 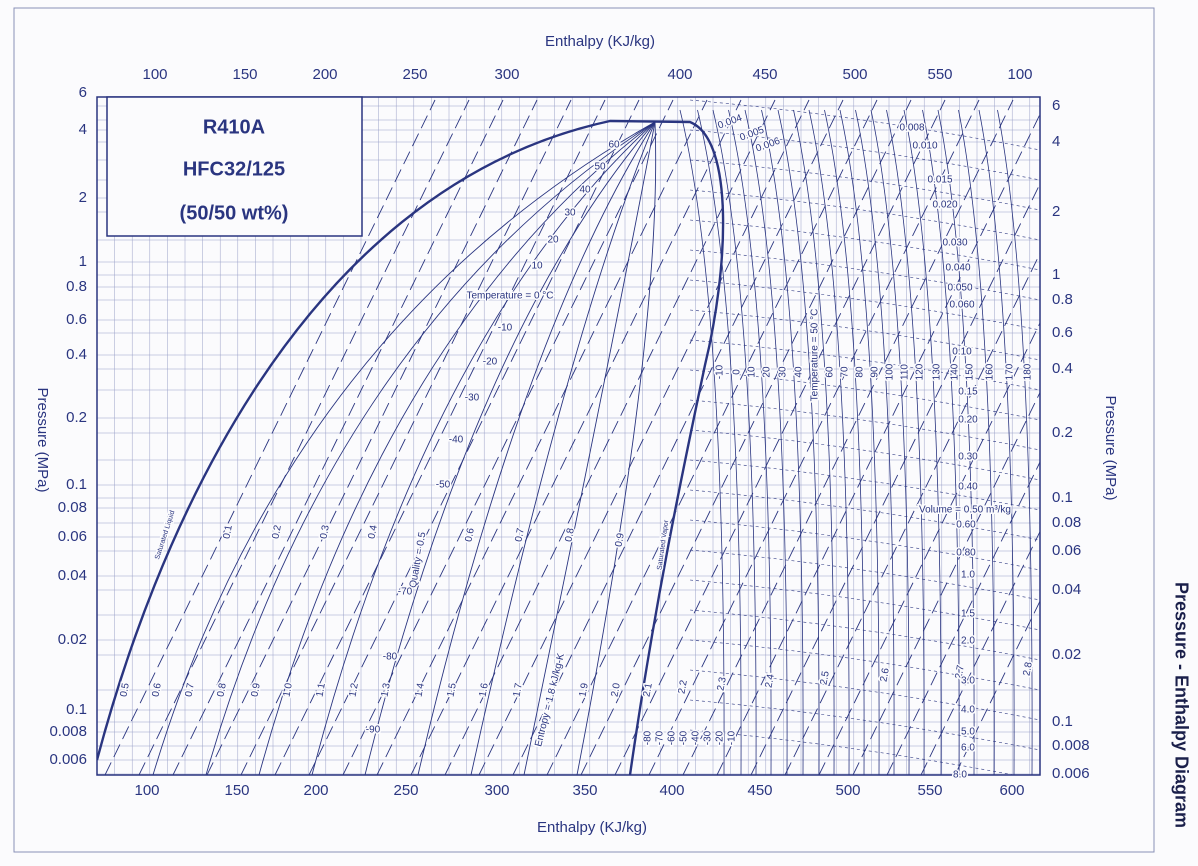 What do you see at coordinates (325, 532) in the screenshot?
I see `quality-label: 0.3` at bounding box center [325, 532].